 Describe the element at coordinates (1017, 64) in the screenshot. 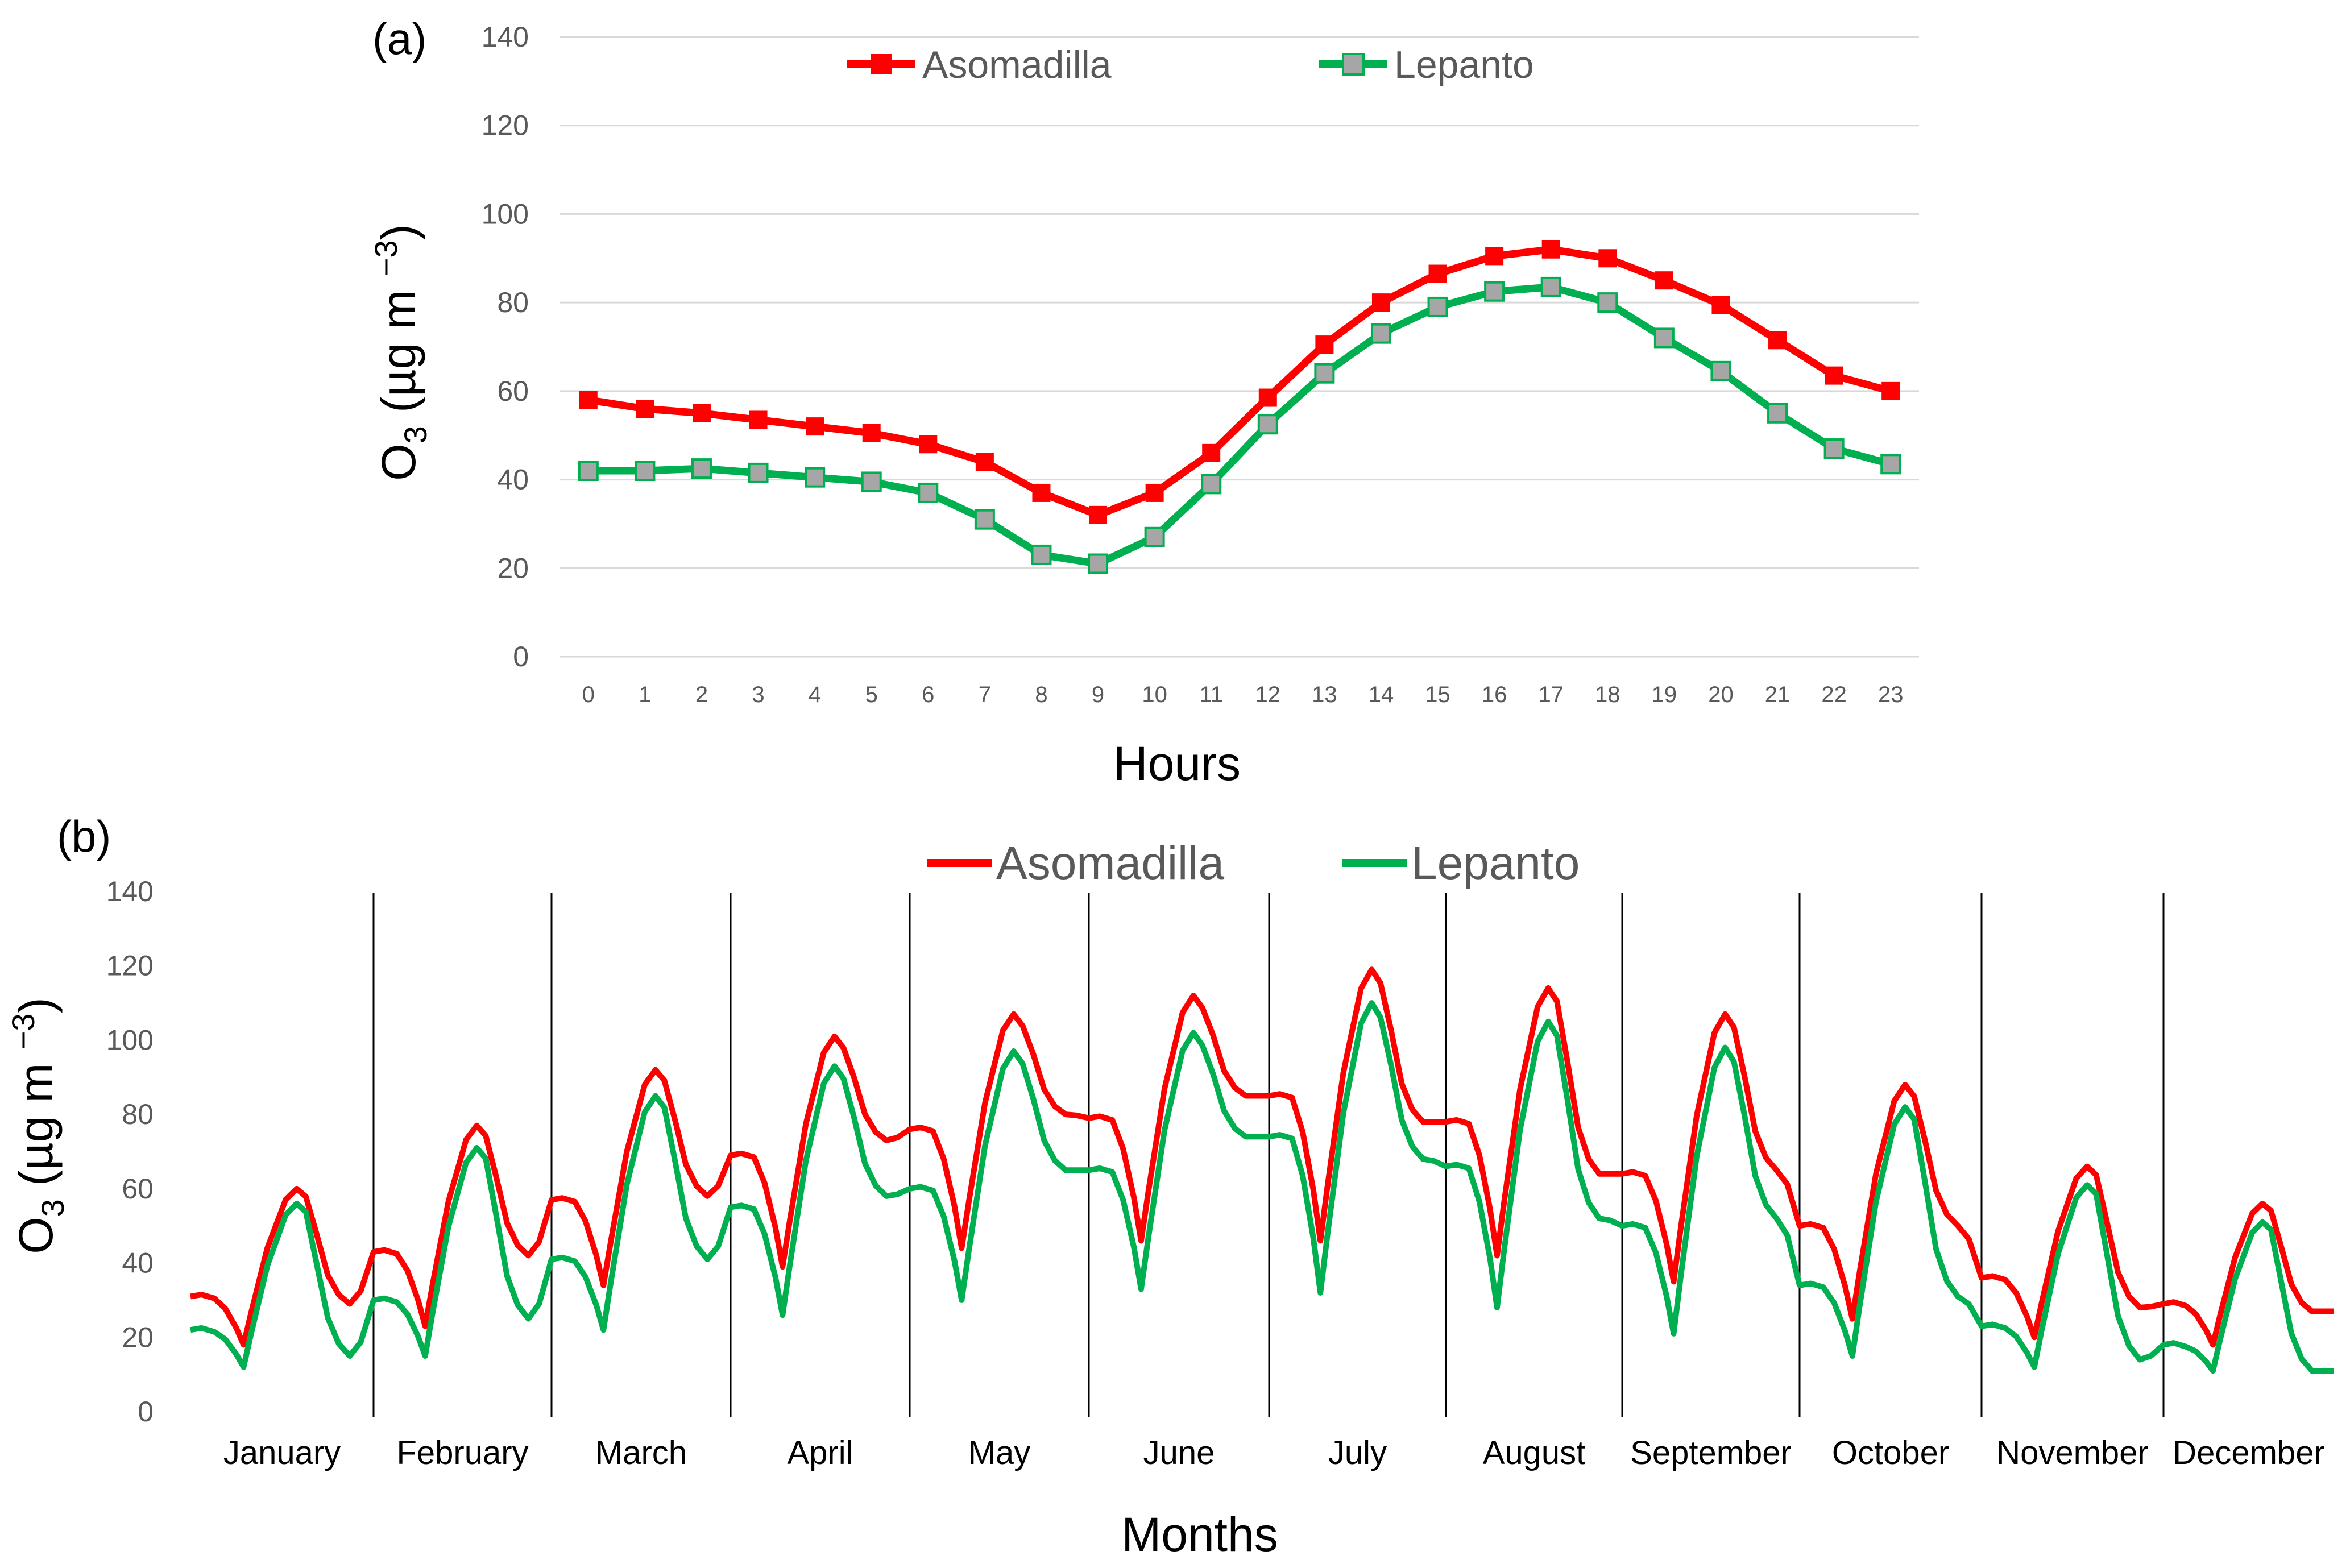

I see `legend-a-label-asomadilla: Asomadilla` at that location.